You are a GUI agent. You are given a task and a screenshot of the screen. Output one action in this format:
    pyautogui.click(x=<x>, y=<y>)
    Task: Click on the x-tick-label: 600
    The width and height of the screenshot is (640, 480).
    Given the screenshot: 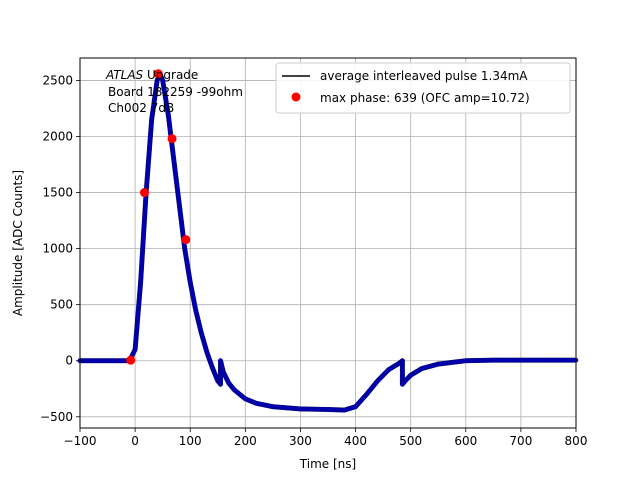 What is the action you would take?
    pyautogui.click(x=465, y=441)
    